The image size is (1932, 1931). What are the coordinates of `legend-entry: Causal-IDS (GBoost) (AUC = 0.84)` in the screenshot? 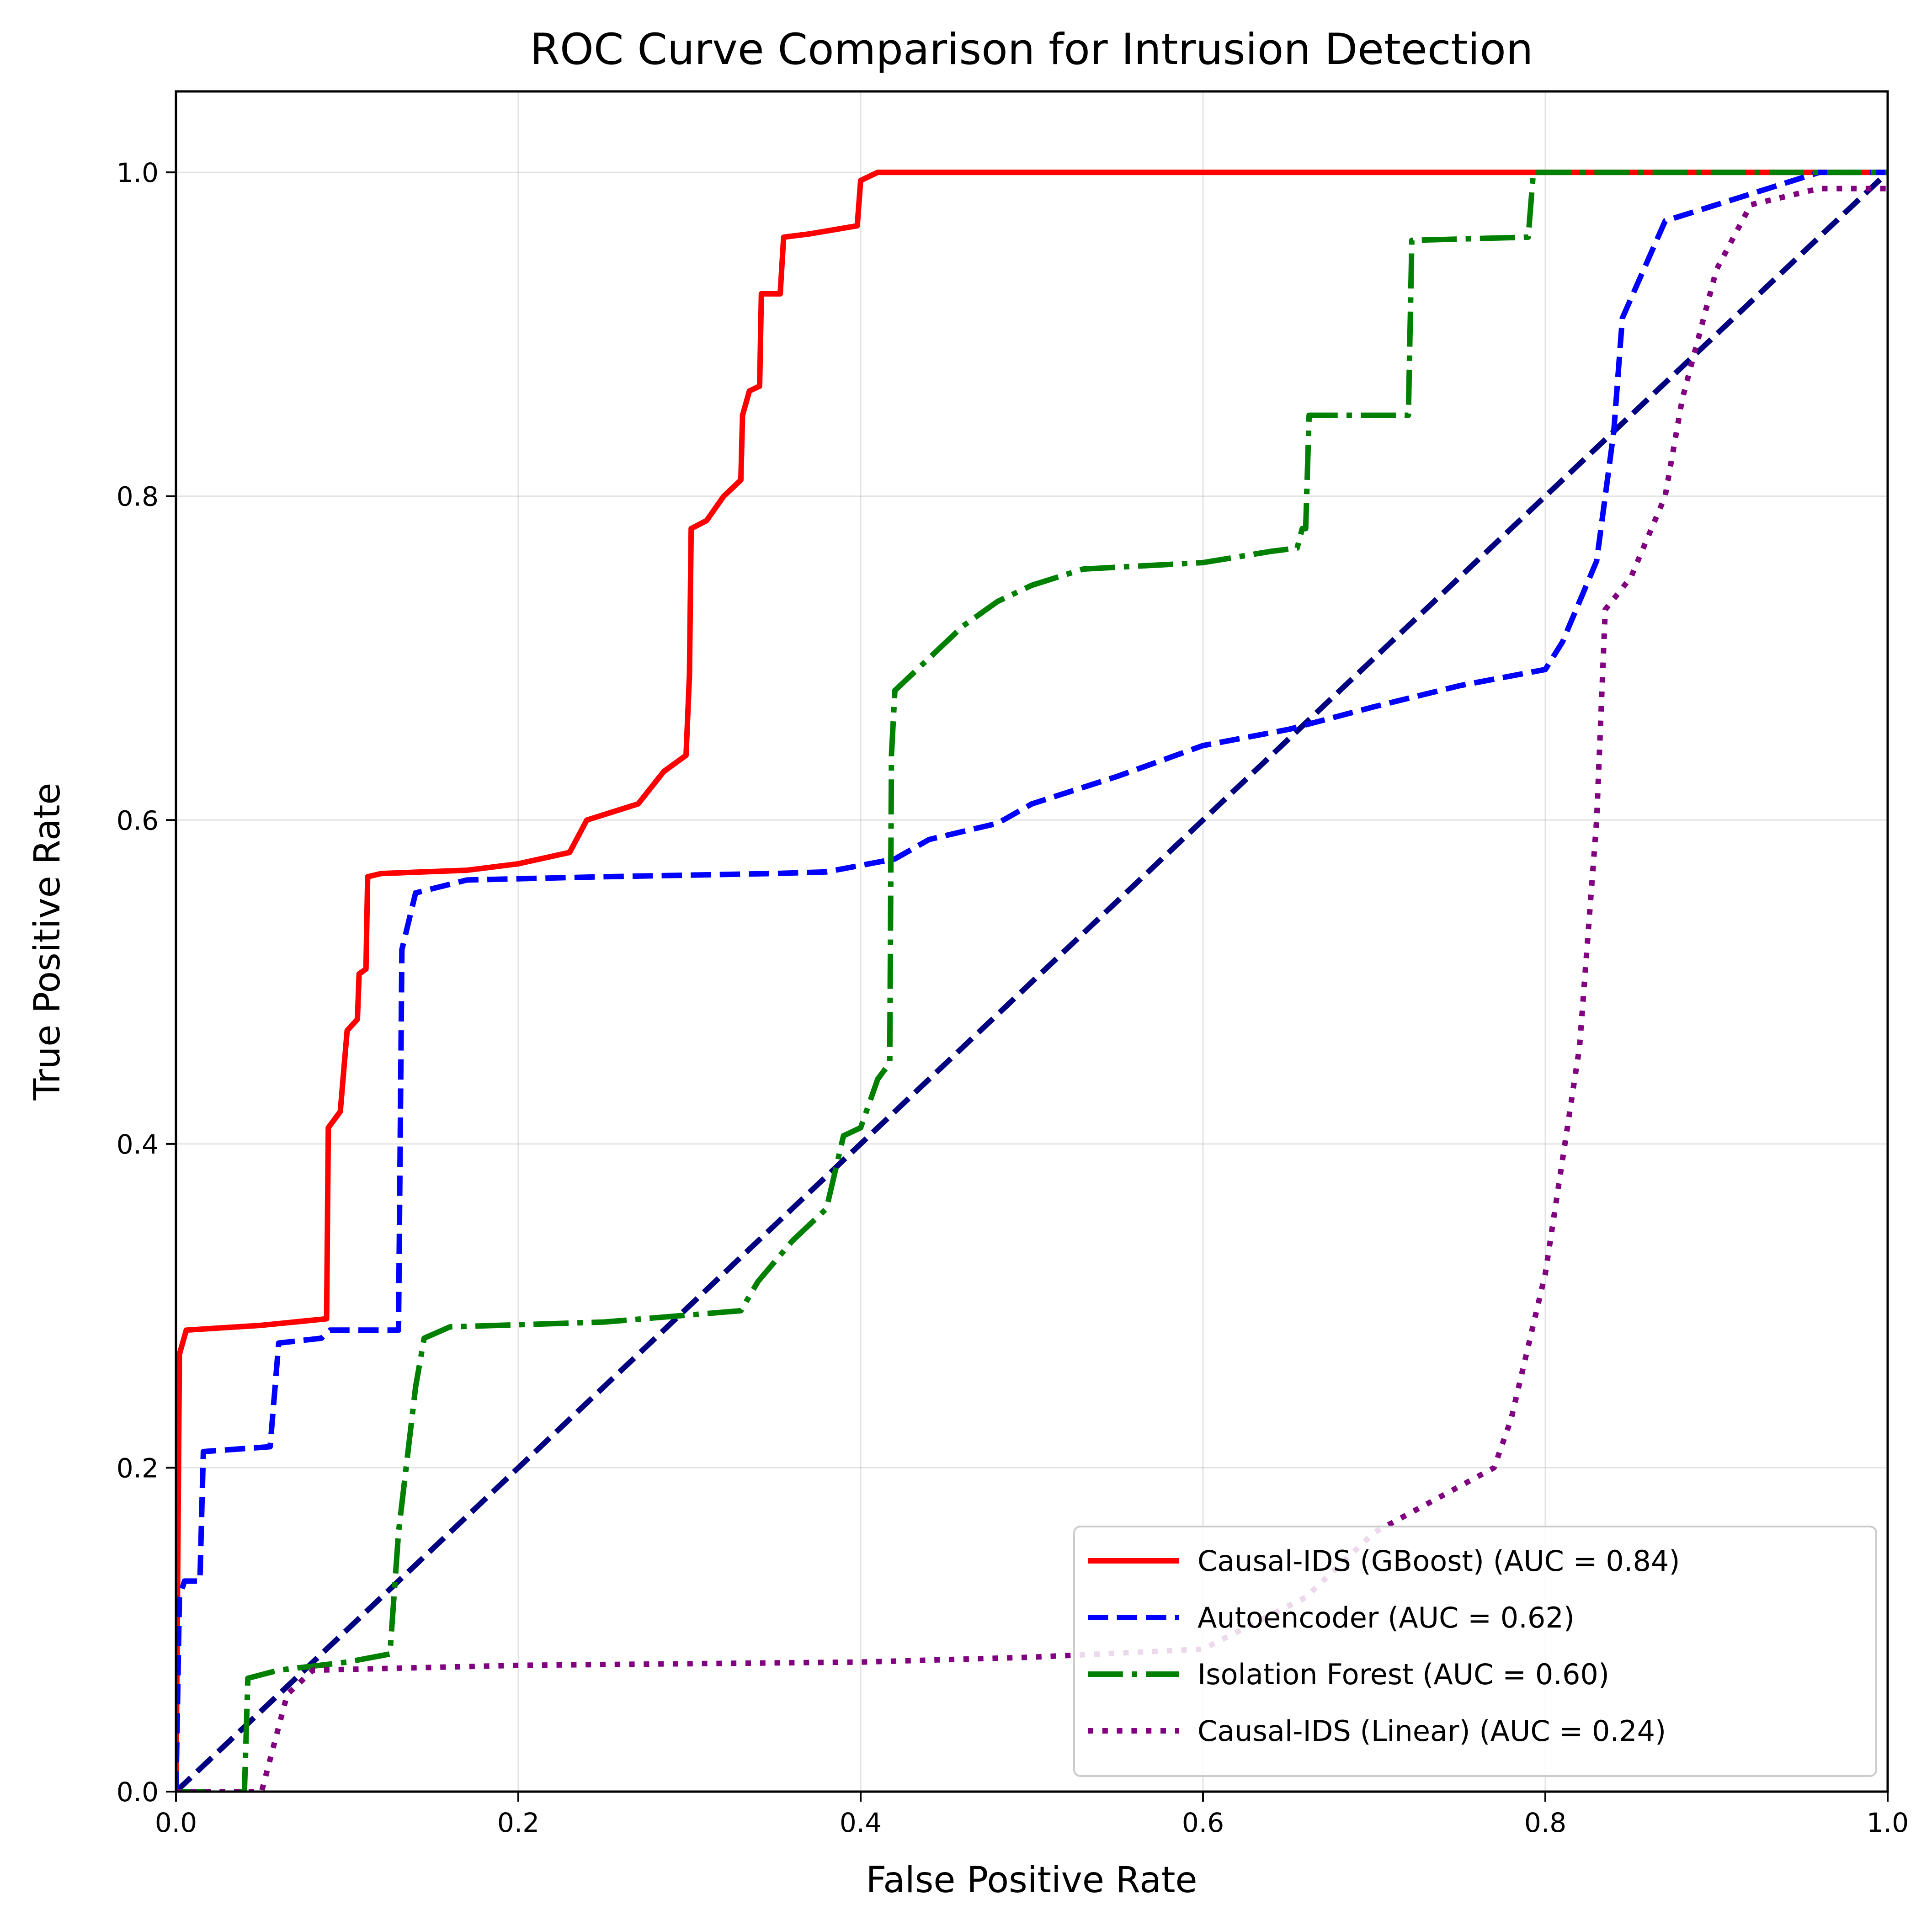 It's located at (1439, 1561).